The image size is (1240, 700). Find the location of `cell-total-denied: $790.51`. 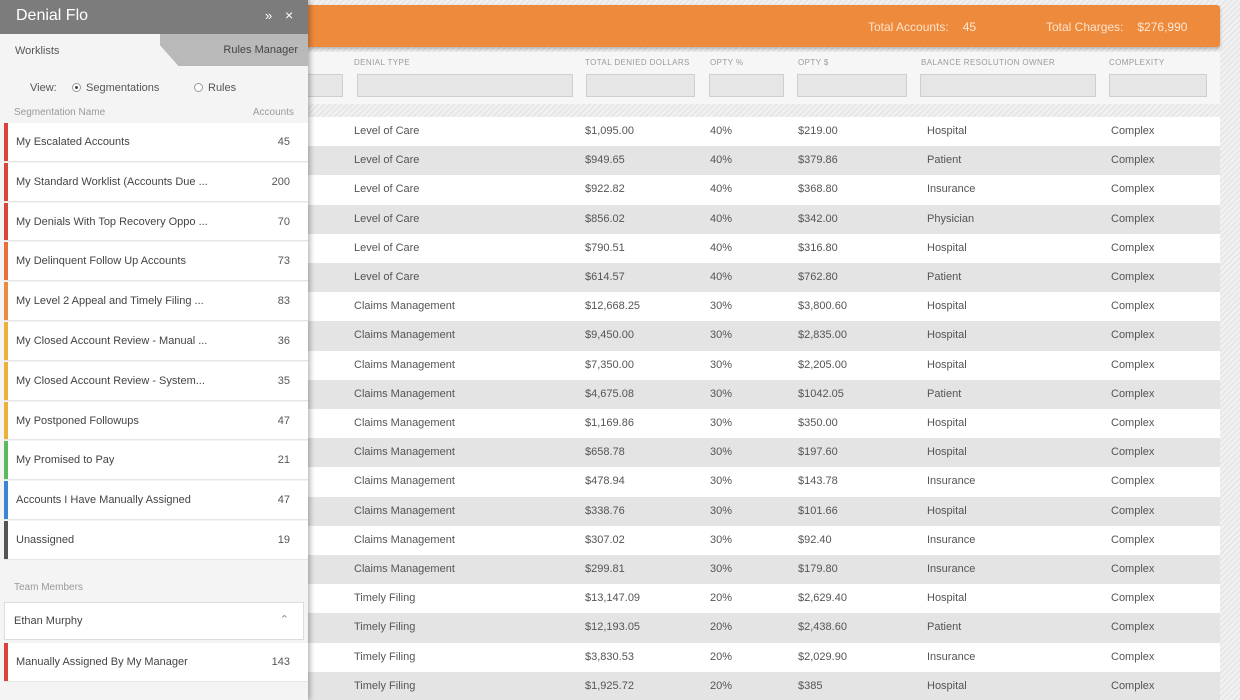

cell-total-denied: $790.51 is located at coordinates (605, 247).